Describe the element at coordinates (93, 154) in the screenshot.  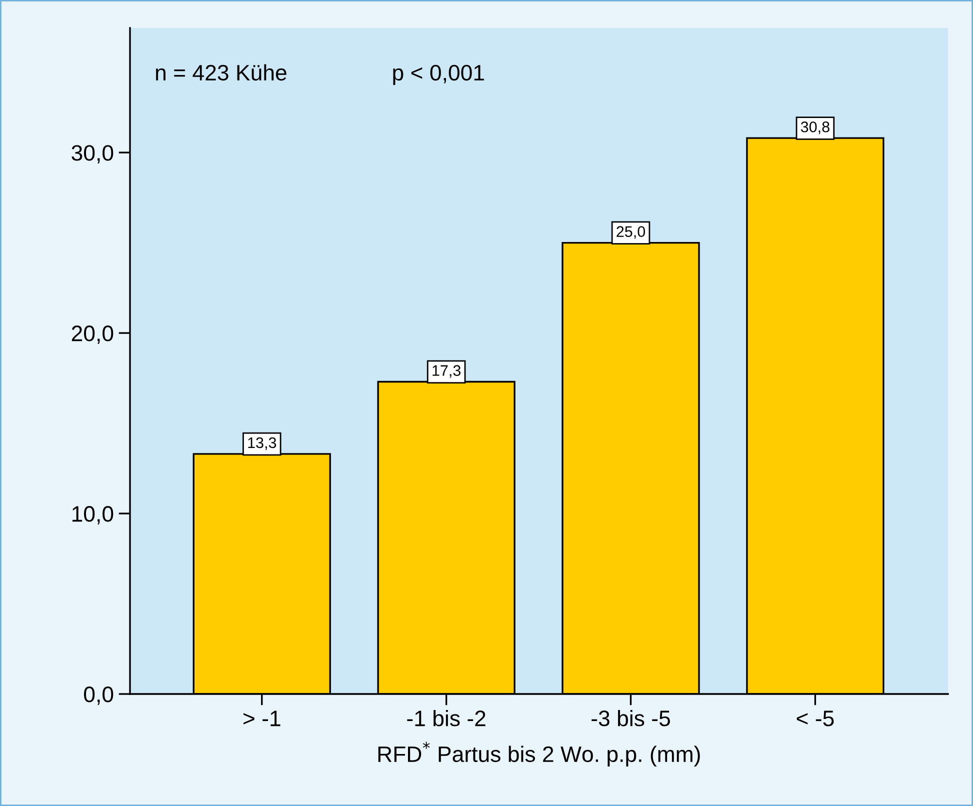
I see `y-tick-label: 30,0` at that location.